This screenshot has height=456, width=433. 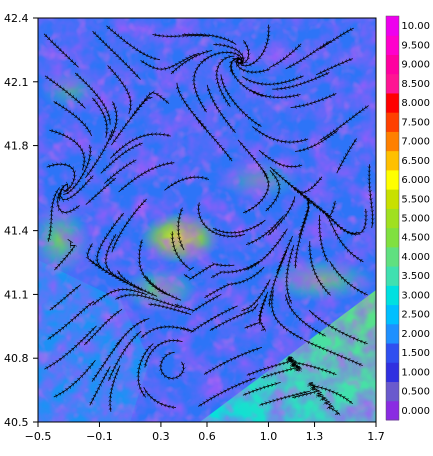 I want to click on colorbar-label: 8.500, so click(x=415, y=84).